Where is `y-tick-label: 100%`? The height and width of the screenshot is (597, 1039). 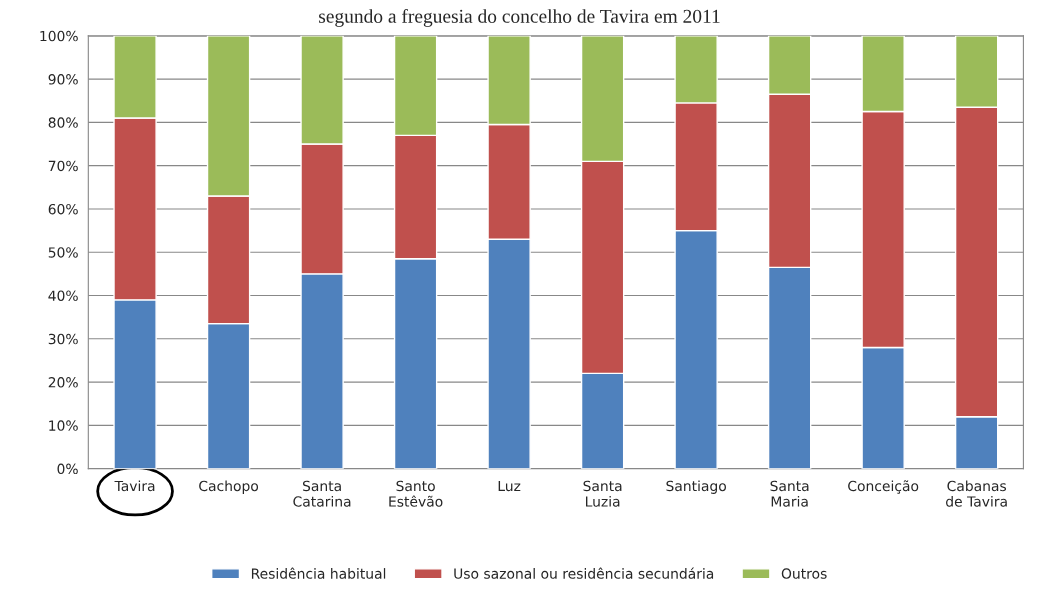 y-tick-label: 100% is located at coordinates (59, 36).